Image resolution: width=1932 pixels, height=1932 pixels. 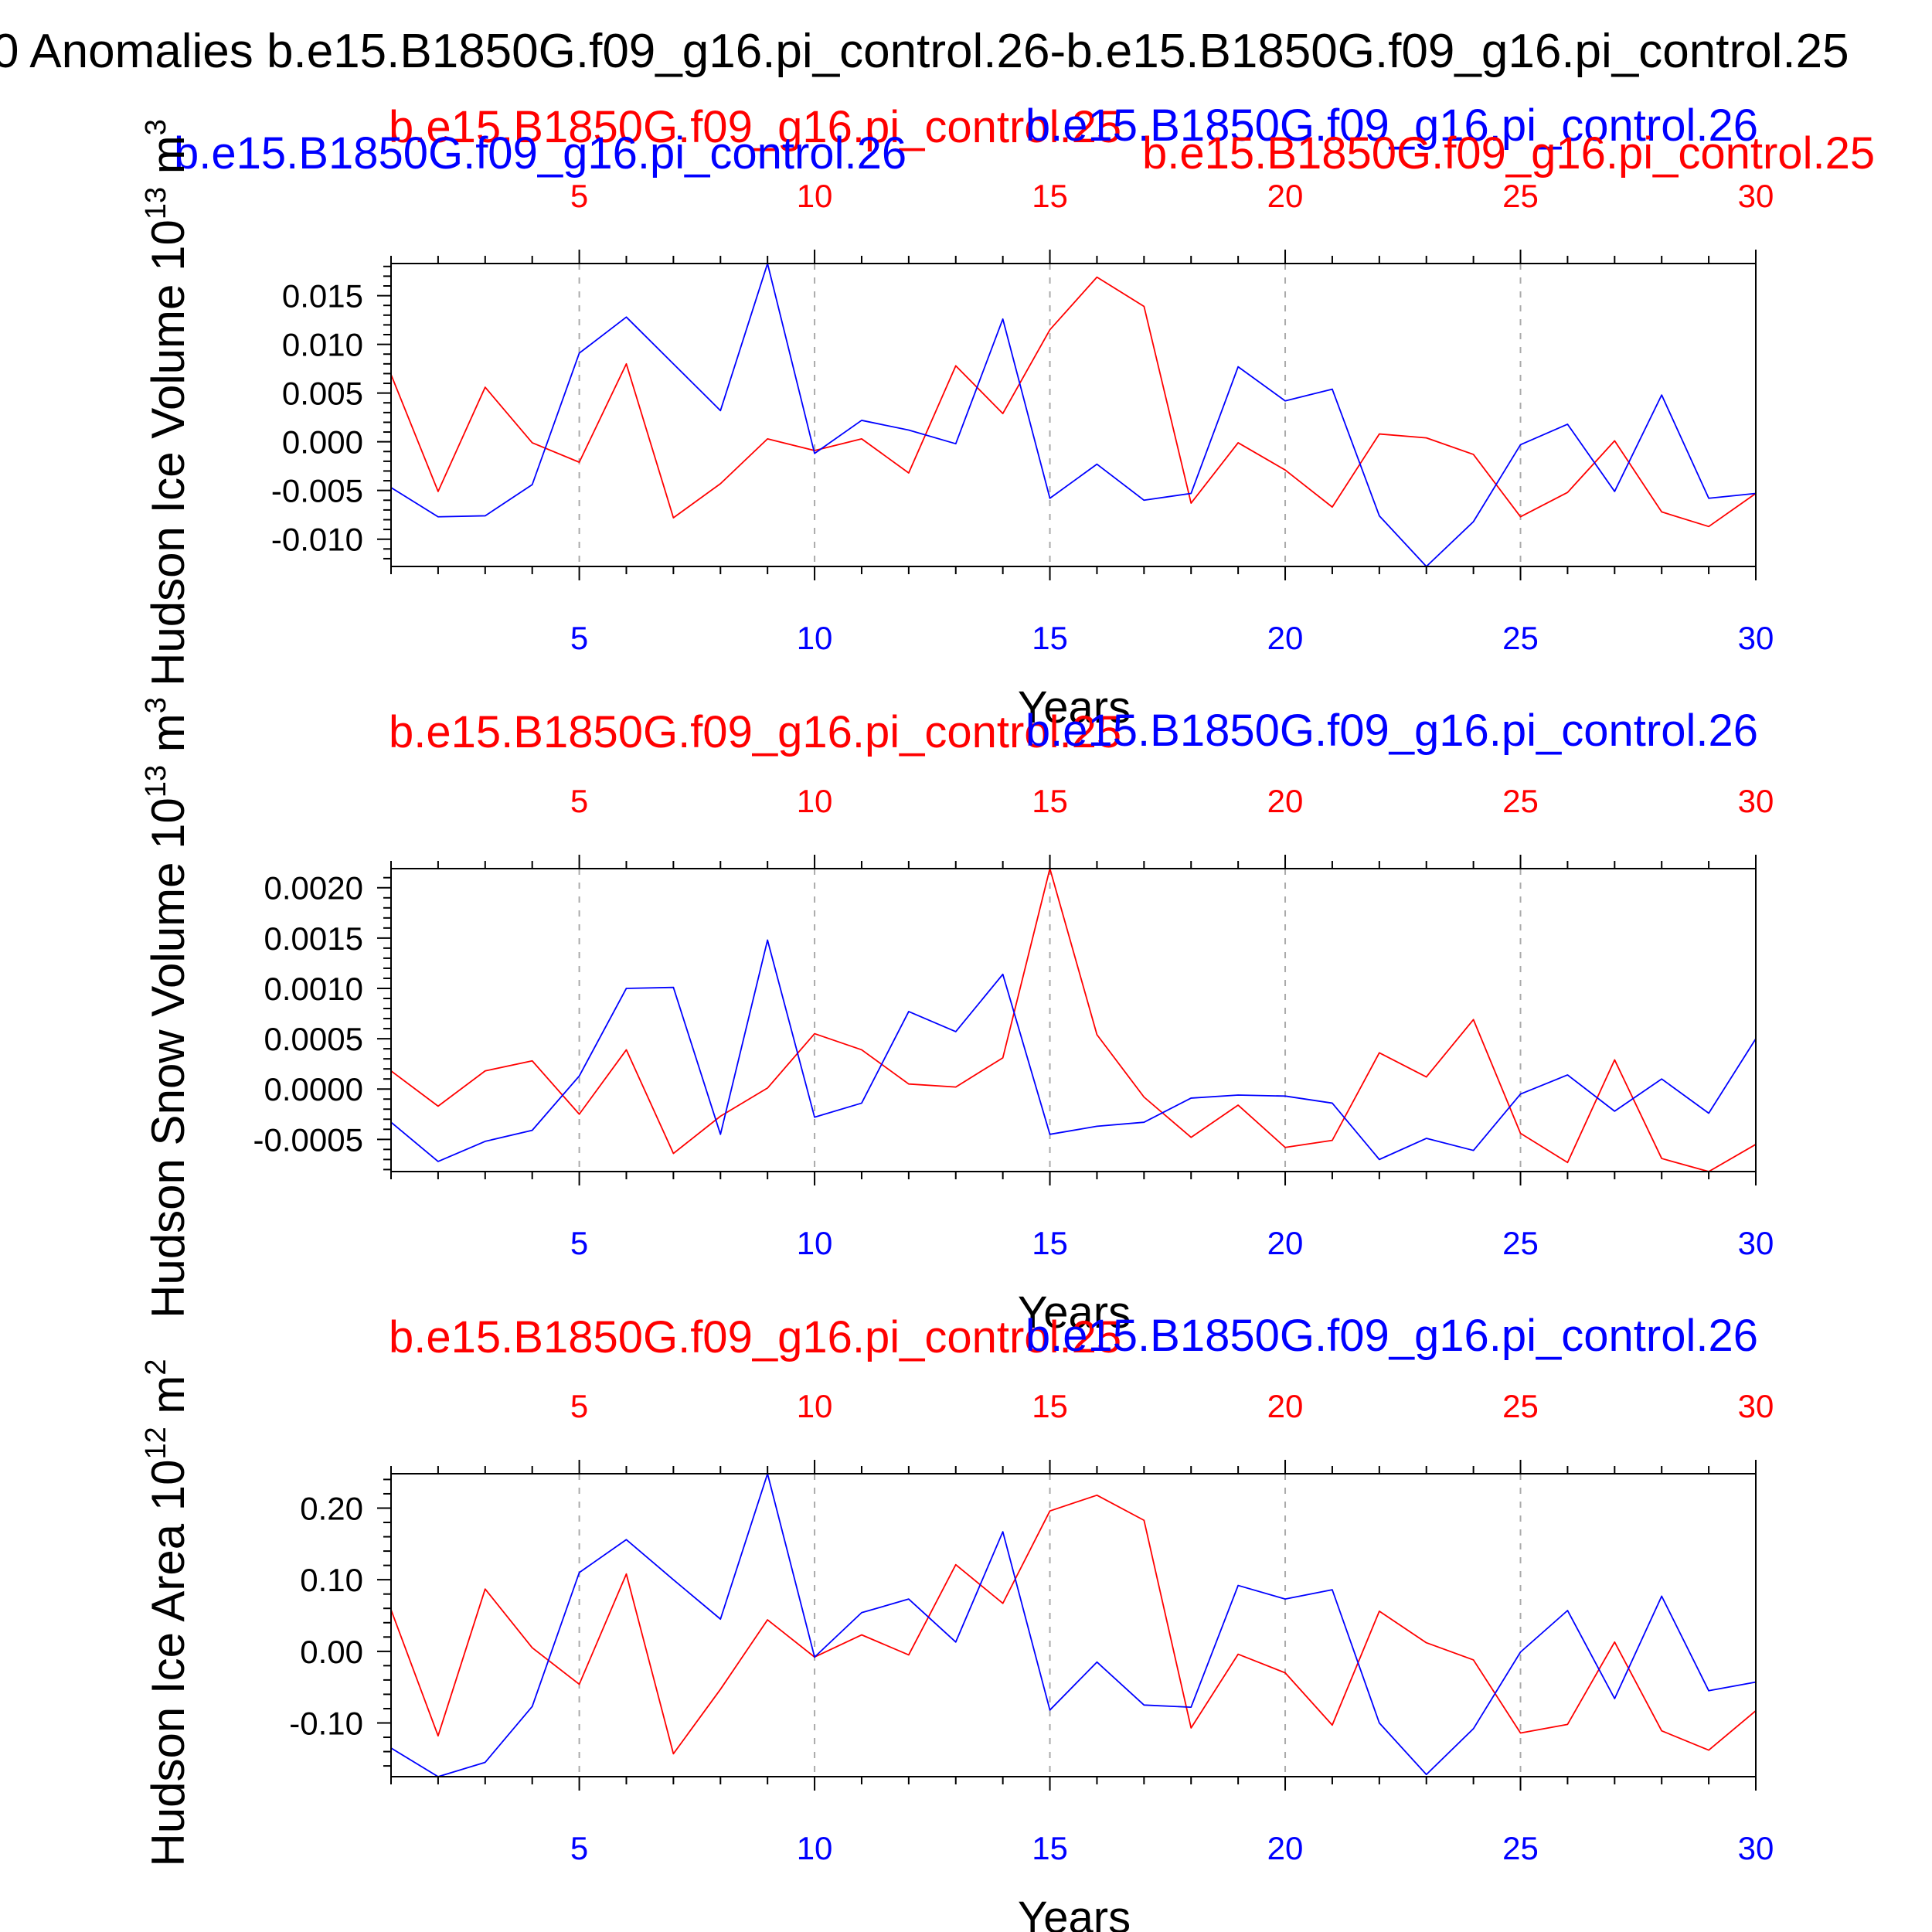 What do you see at coordinates (323, 296) in the screenshot?
I see `y-tick-label: 0.015` at bounding box center [323, 296].